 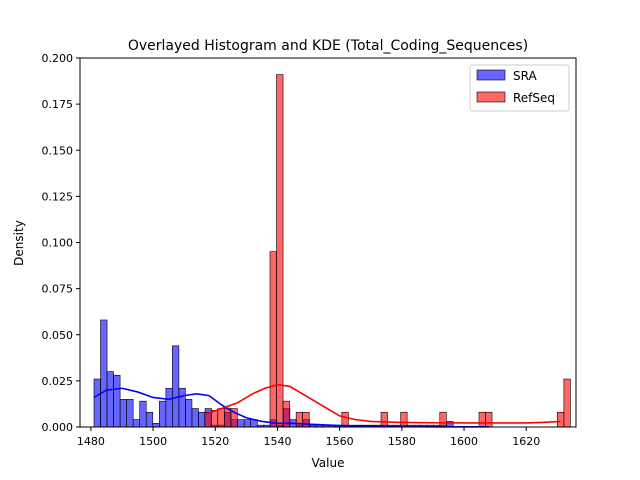 What do you see at coordinates (526, 441) in the screenshot?
I see `x-tick-label: 1620` at bounding box center [526, 441].